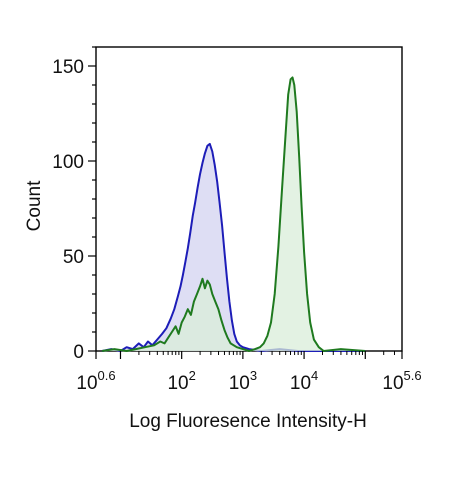 The height and width of the screenshot is (479, 476). Describe the element at coordinates (248, 421) in the screenshot. I see `x-axis-title: Log Fluoresence Intensity-H` at that location.